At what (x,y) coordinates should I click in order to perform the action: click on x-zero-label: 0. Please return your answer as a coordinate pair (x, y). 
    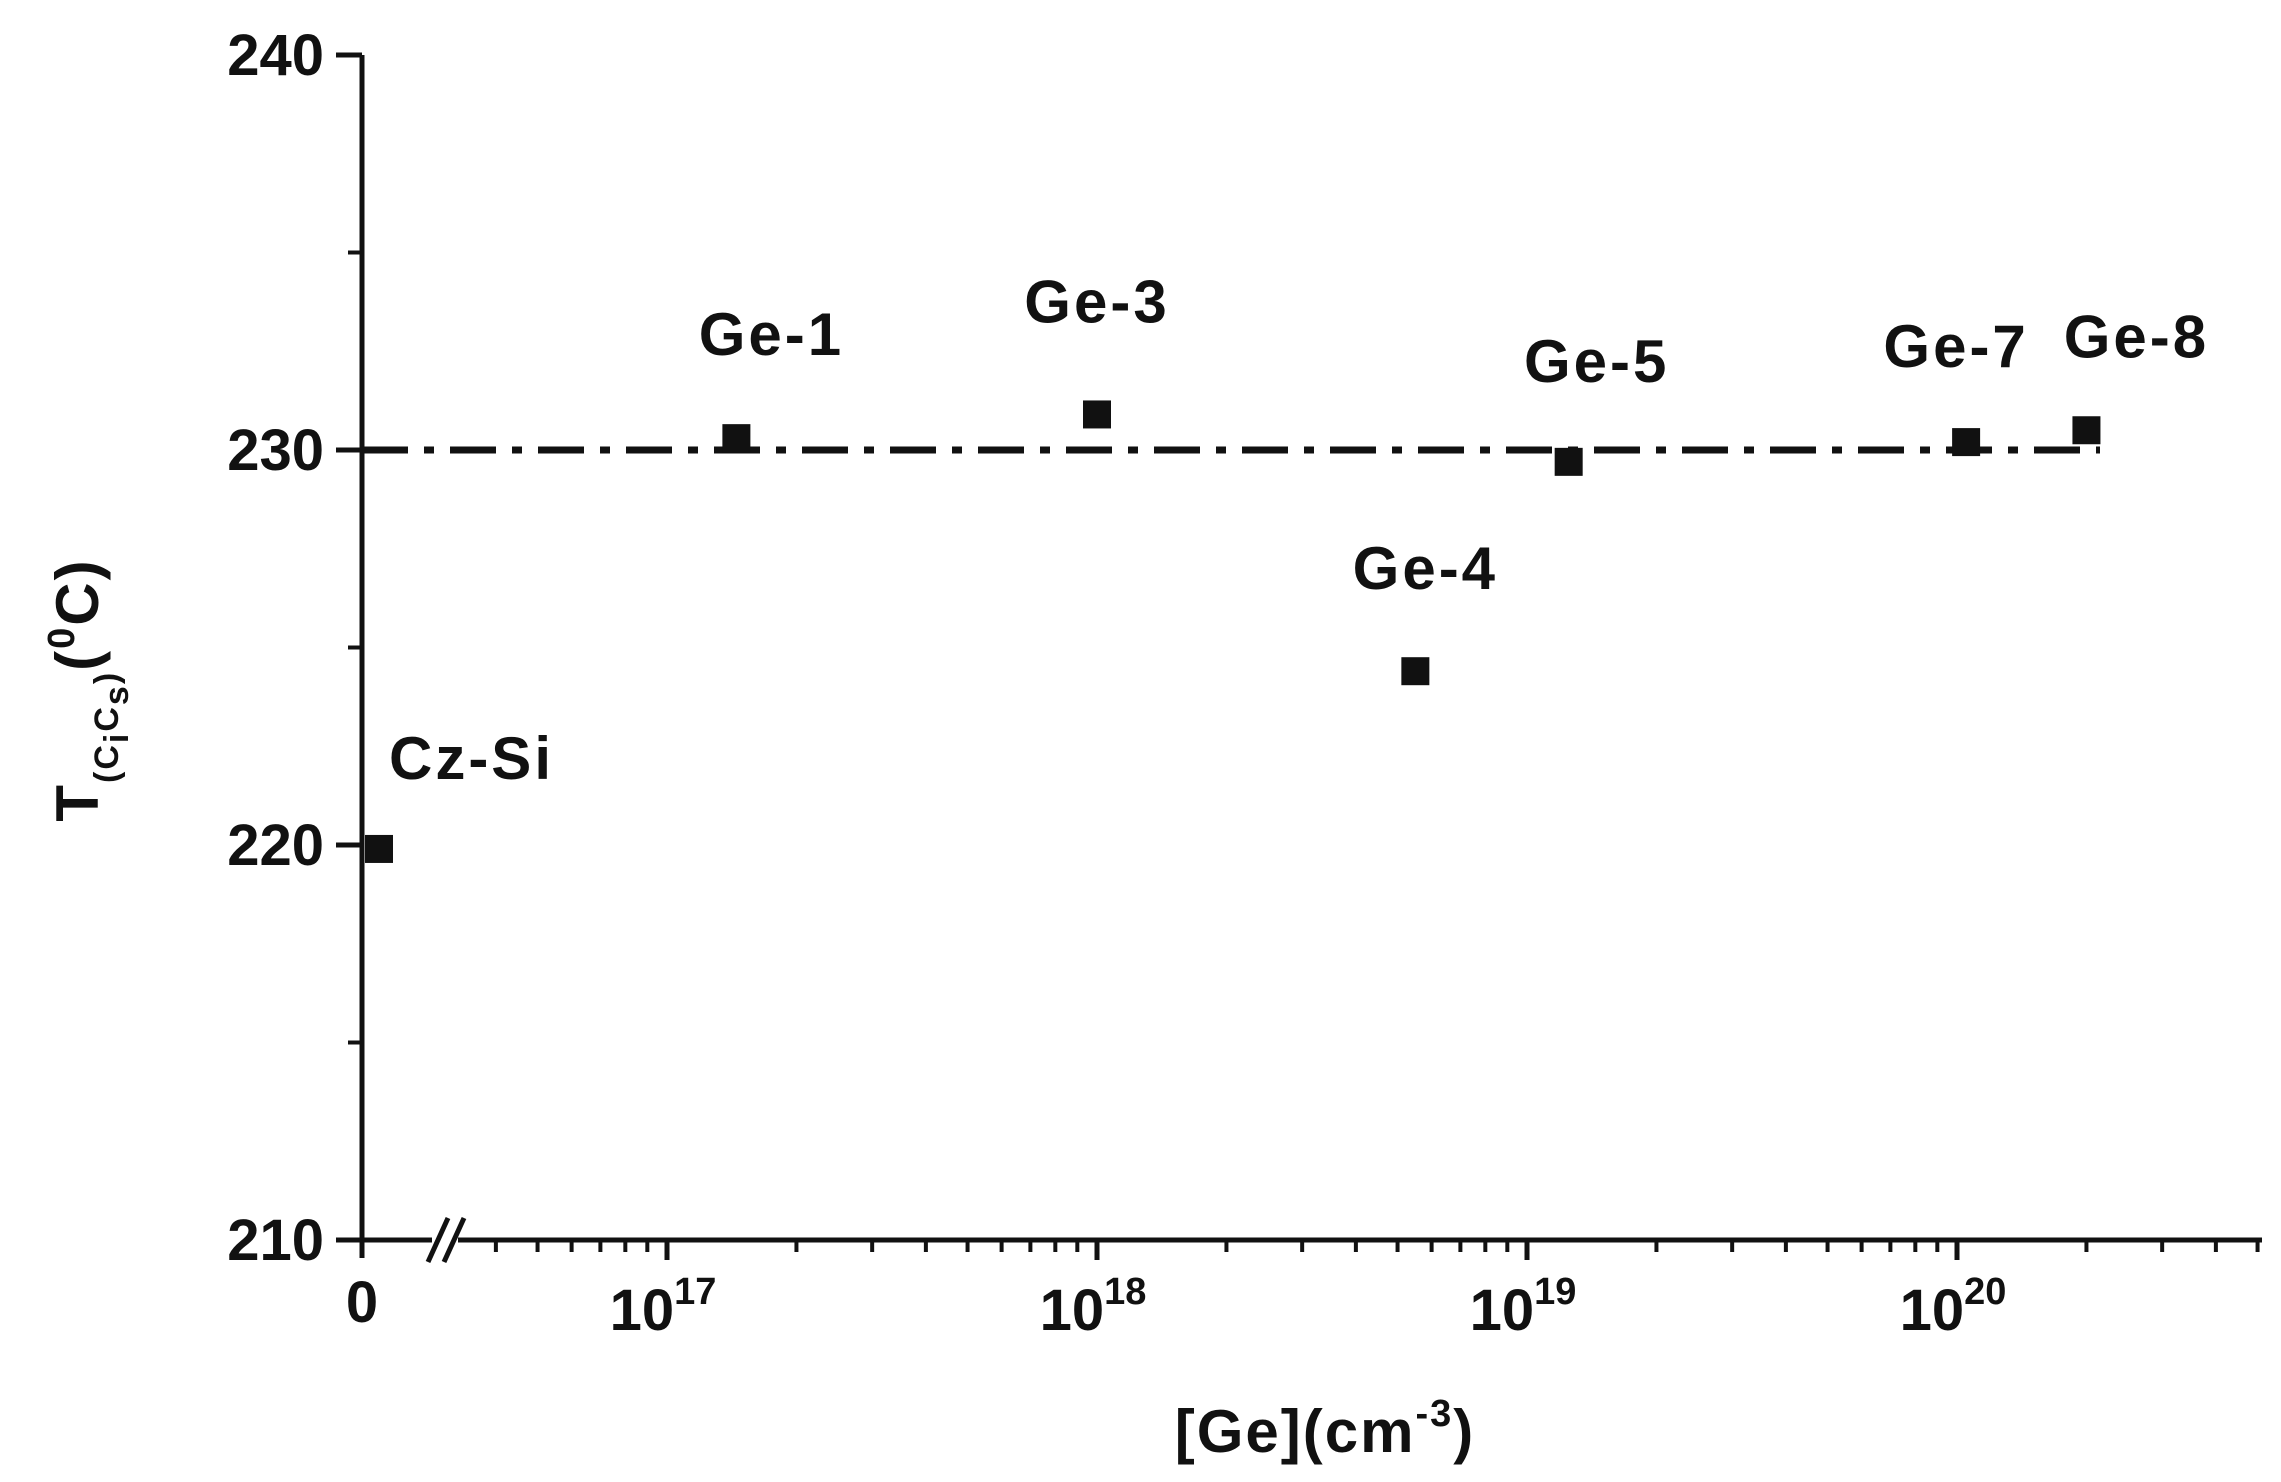
    Looking at the image, I should click on (362, 1302).